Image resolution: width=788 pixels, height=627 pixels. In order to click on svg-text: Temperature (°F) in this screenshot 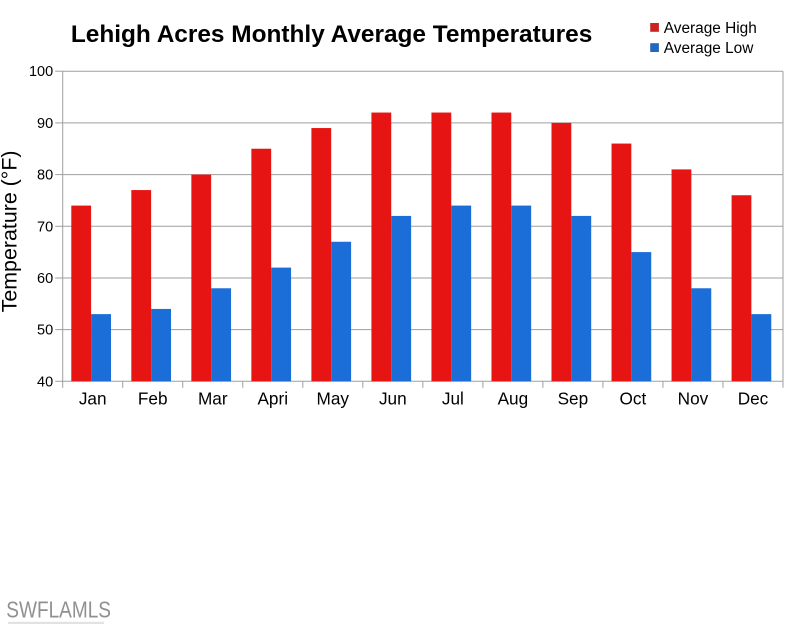, I will do `click(10, 231)`.